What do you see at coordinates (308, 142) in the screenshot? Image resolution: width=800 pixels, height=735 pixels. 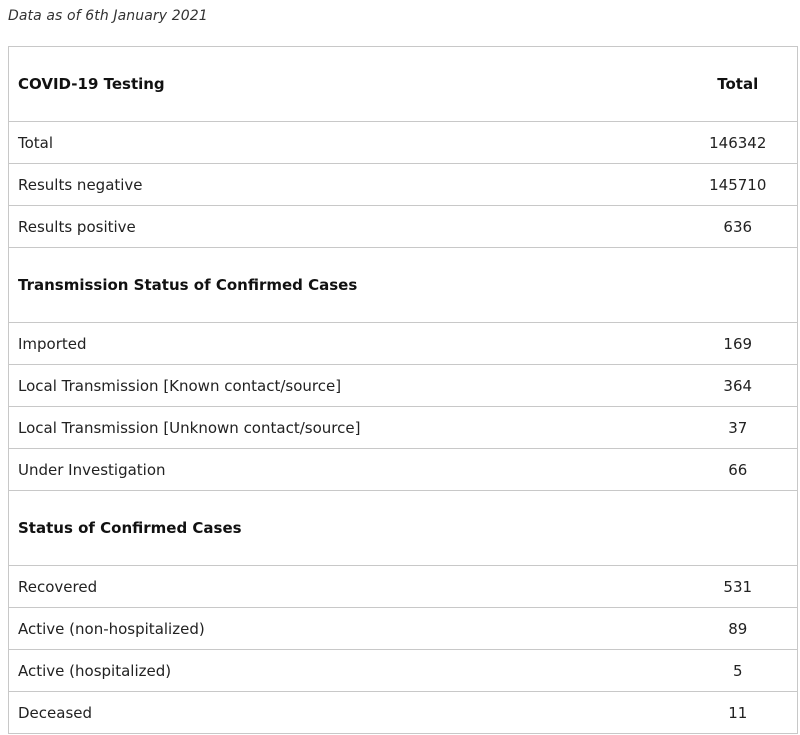 I see `row-label: Total` at bounding box center [308, 142].